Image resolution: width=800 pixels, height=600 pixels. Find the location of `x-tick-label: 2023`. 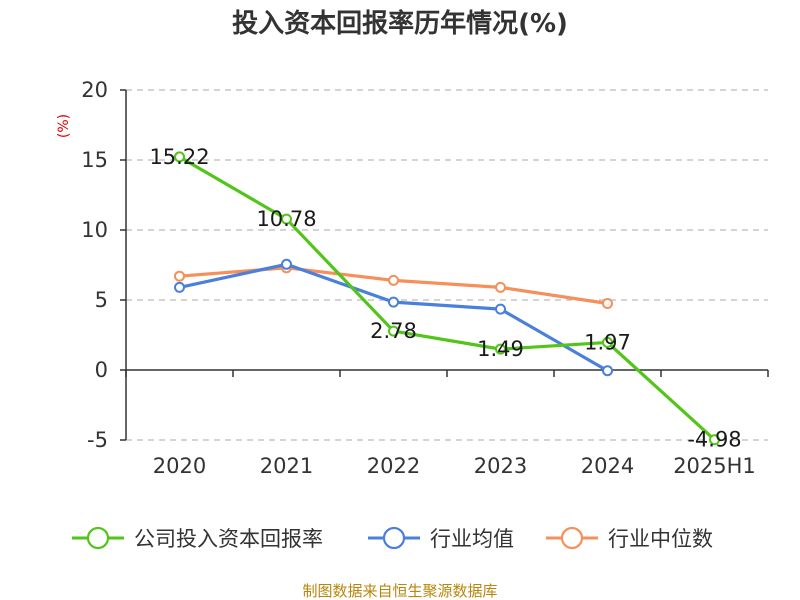

x-tick-label: 2023 is located at coordinates (500, 466).